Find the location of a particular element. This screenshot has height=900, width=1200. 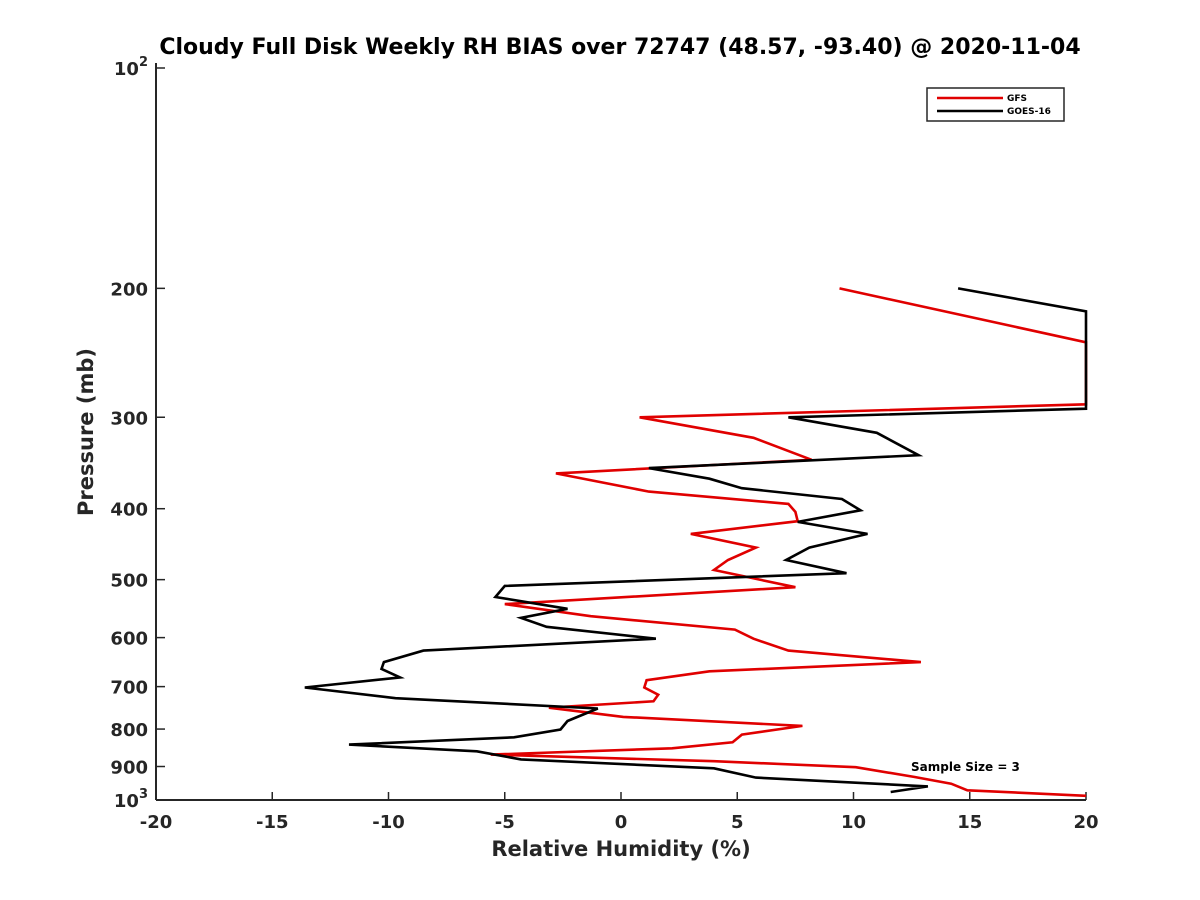

legend-label-goes16: GOES-16 is located at coordinates (1029, 112).